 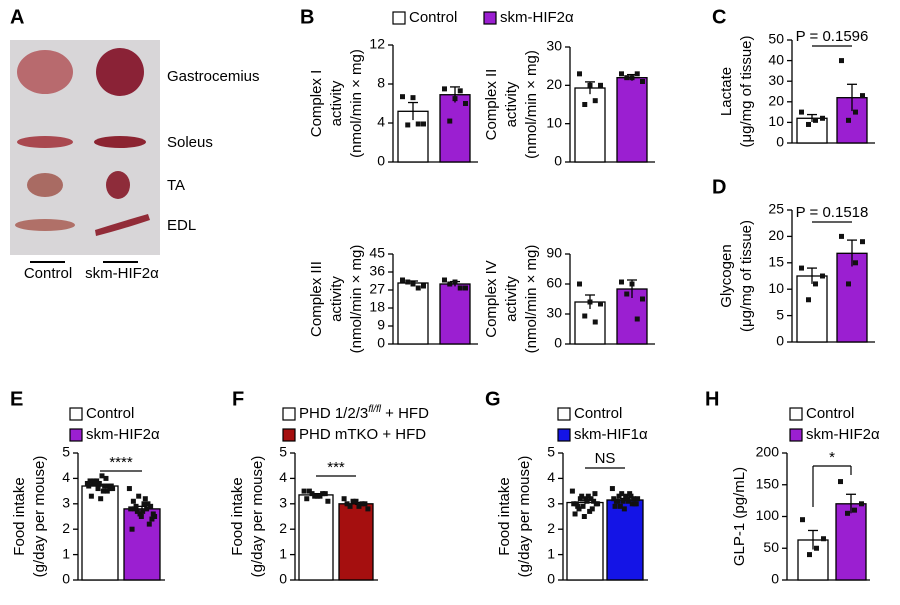 What do you see at coordinates (307, 17) in the screenshot?
I see `panel-letter: B` at bounding box center [307, 17].